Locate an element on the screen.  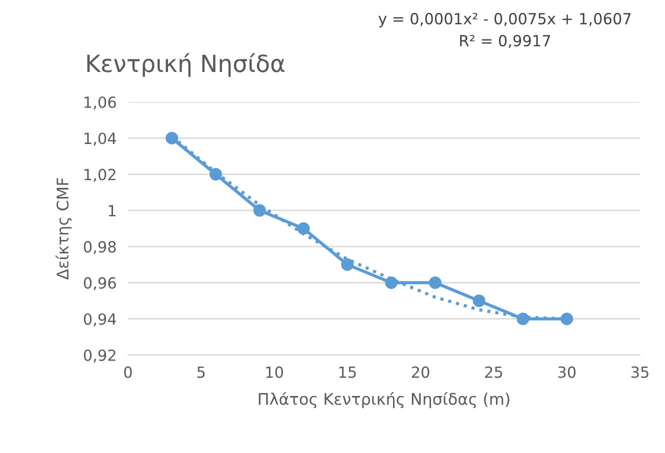
x-tick-label: 20 is located at coordinates (421, 372).